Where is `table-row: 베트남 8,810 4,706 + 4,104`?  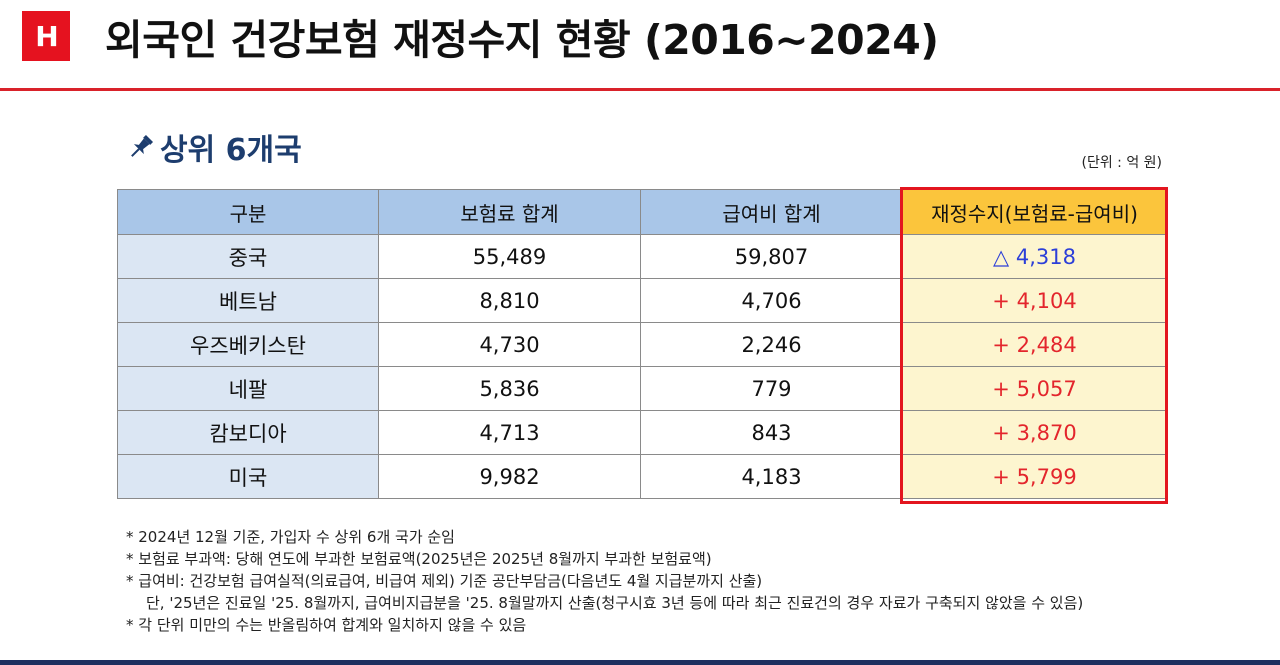 table-row: 베트남 8,810 4,706 + 4,104 is located at coordinates (642, 300).